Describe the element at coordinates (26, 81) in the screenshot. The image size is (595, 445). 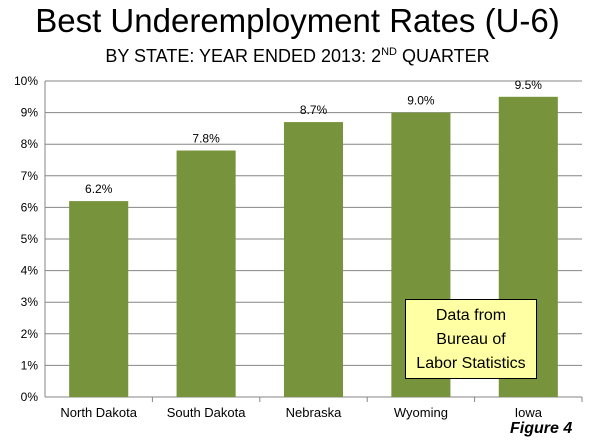
I see `y-tick-label: 10%` at that location.